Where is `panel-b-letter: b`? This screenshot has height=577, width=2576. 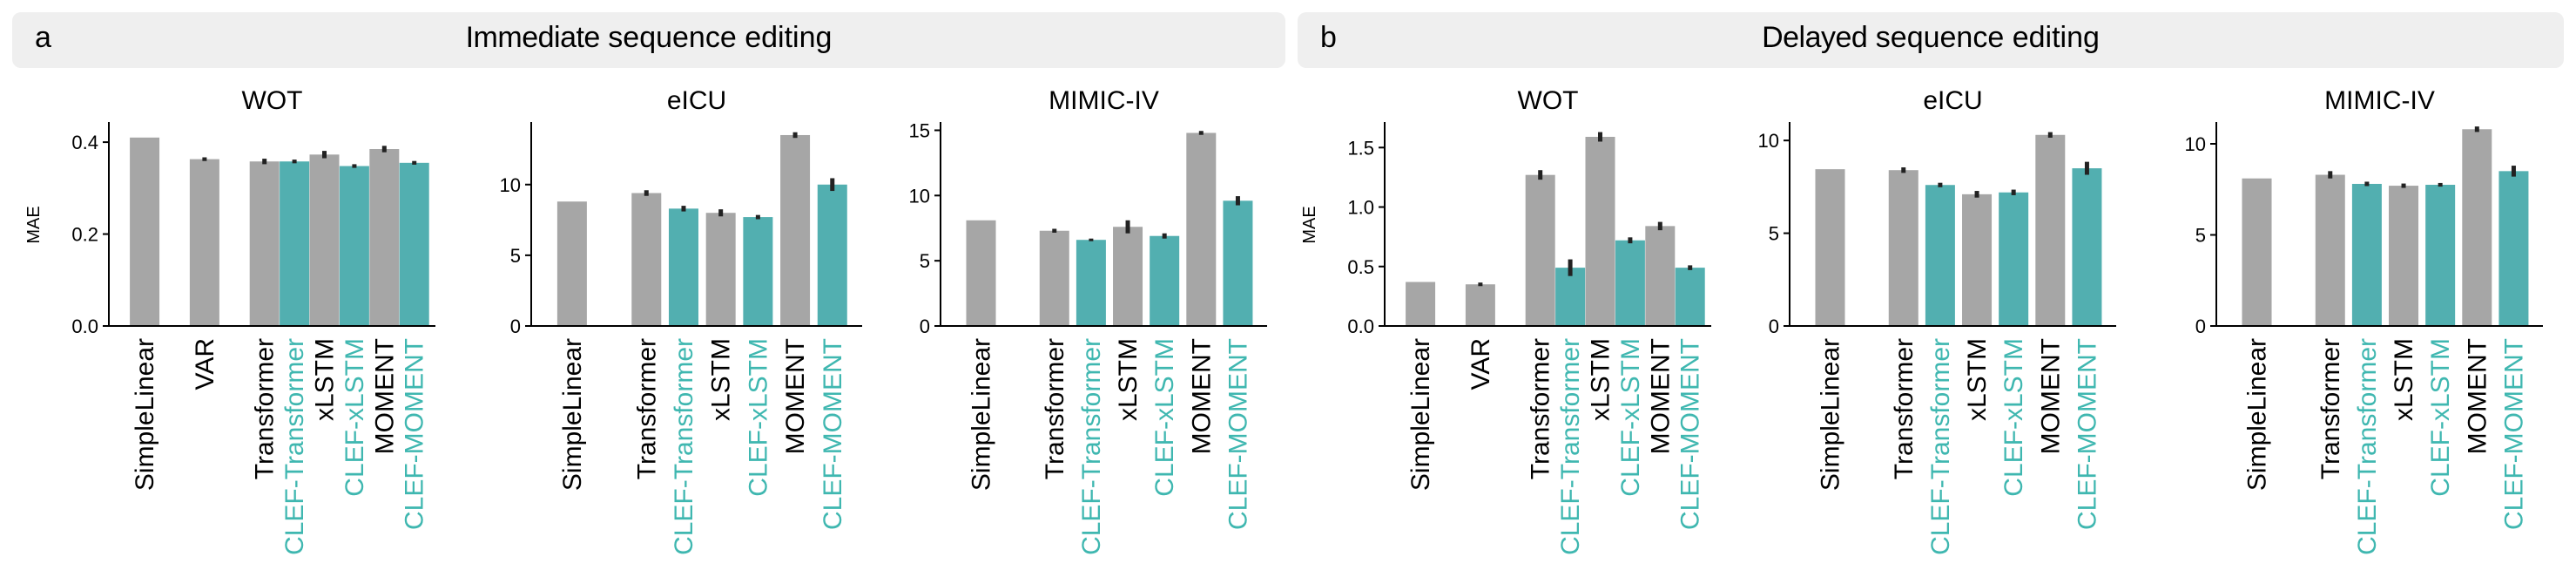 panel-b-letter: b is located at coordinates (1328, 38).